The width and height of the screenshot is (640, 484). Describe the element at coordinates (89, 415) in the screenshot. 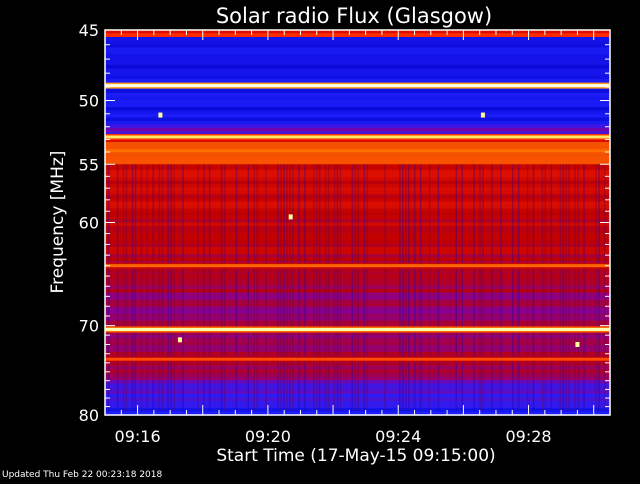

I see `y-tick-label: 80` at that location.